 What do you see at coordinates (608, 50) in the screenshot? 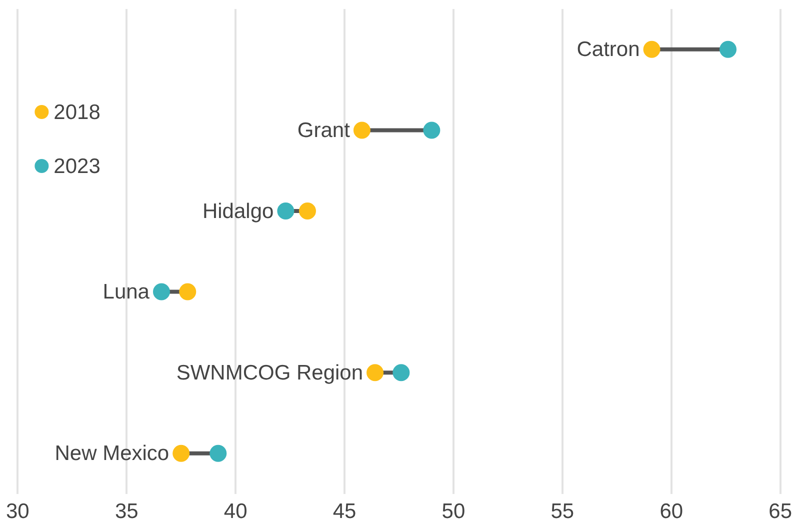
I see `y-tick-label: Catron` at bounding box center [608, 50].